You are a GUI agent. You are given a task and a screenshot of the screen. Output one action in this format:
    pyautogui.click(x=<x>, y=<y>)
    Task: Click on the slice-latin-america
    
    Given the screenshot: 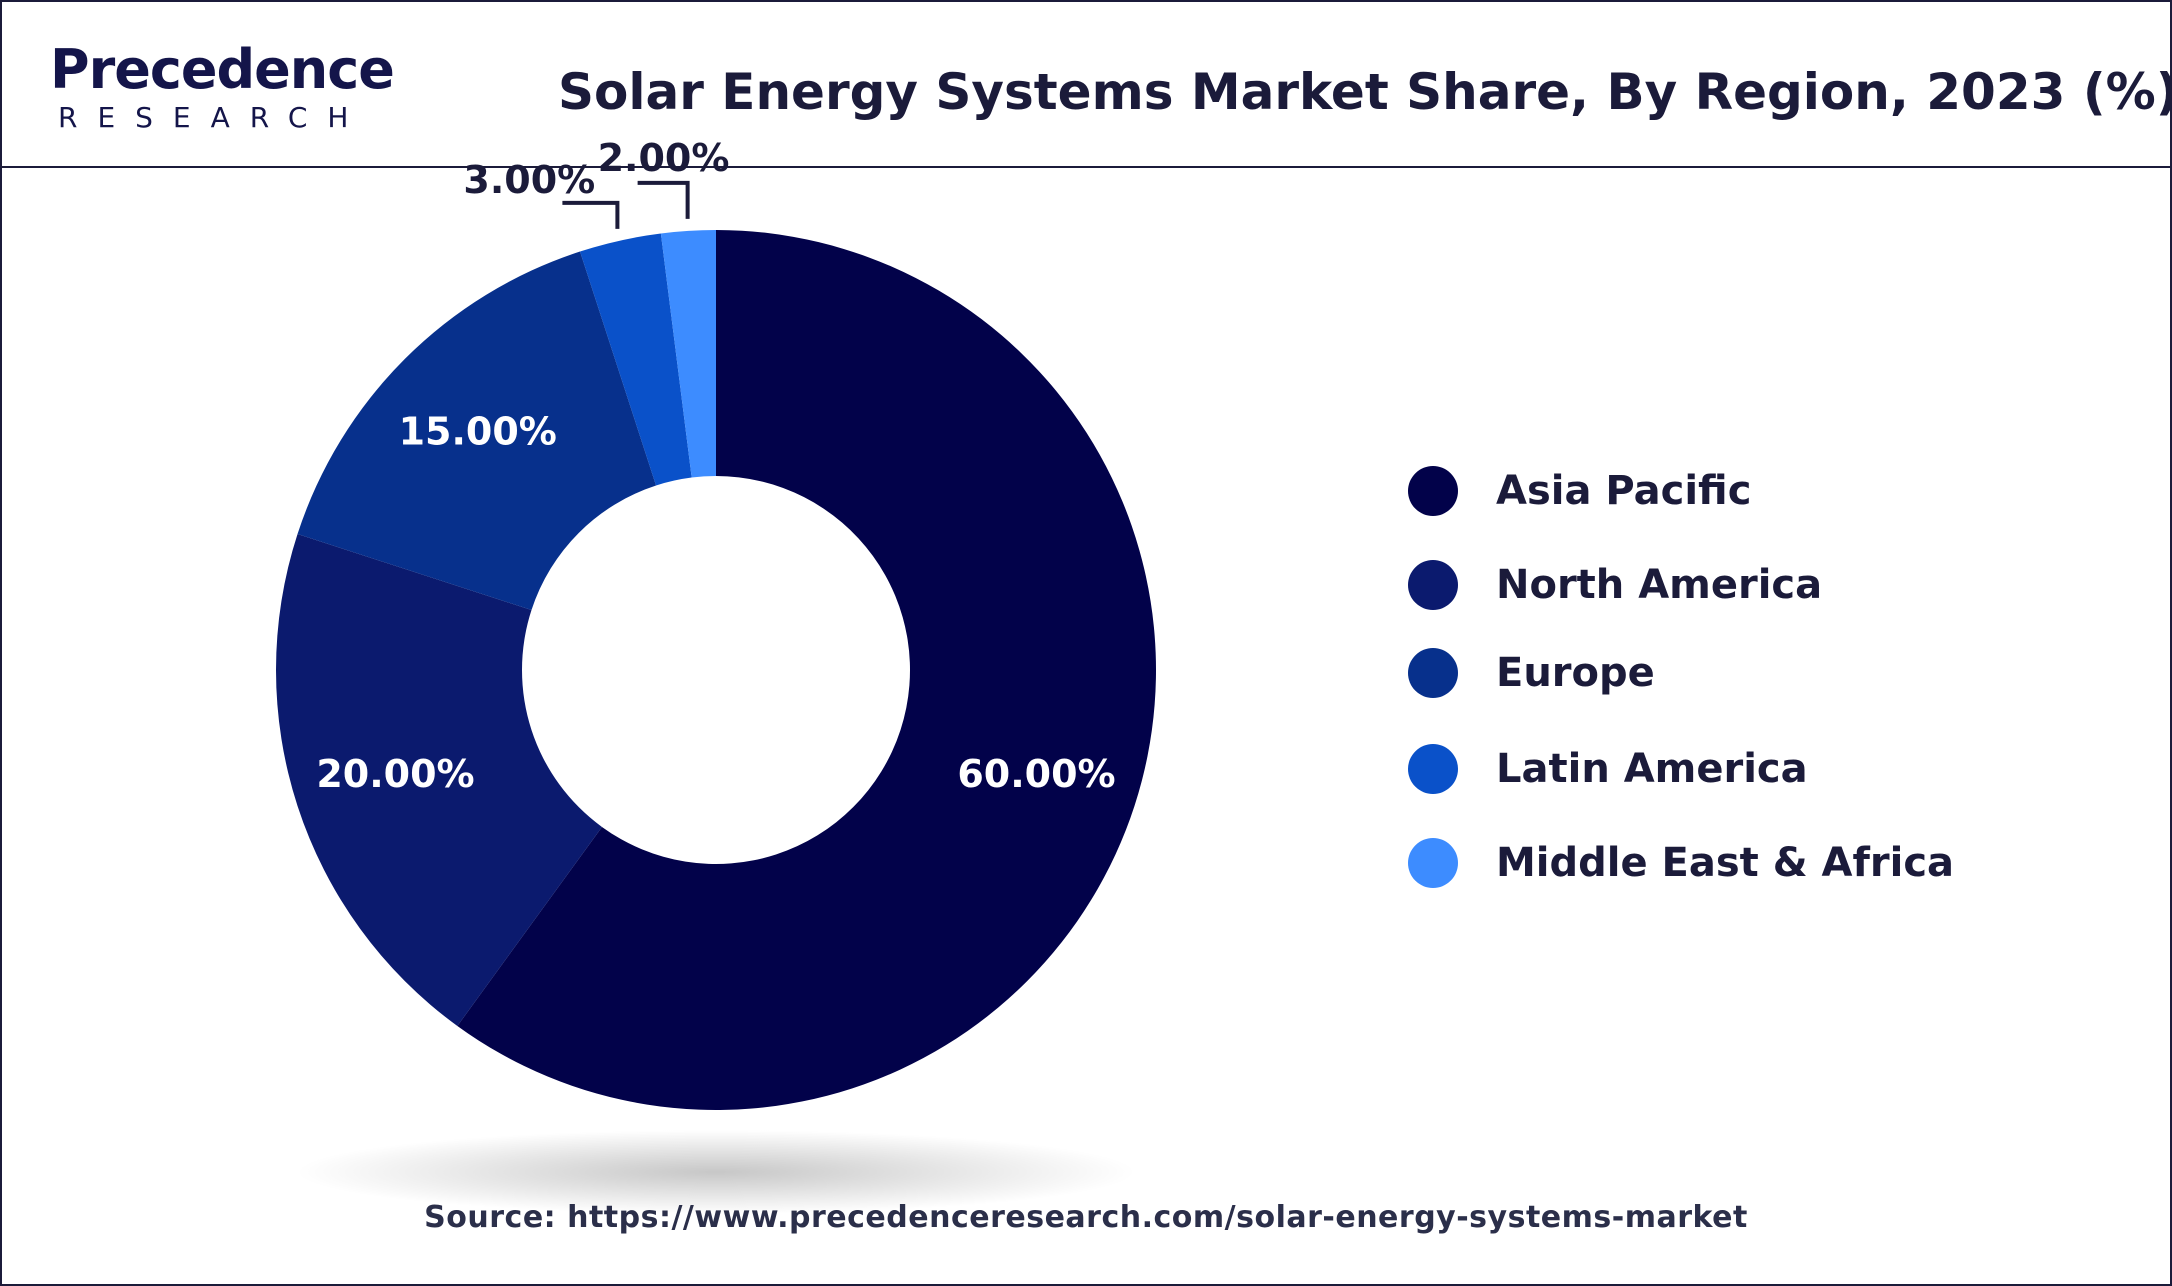 What is the action you would take?
    pyautogui.click(x=636, y=359)
    